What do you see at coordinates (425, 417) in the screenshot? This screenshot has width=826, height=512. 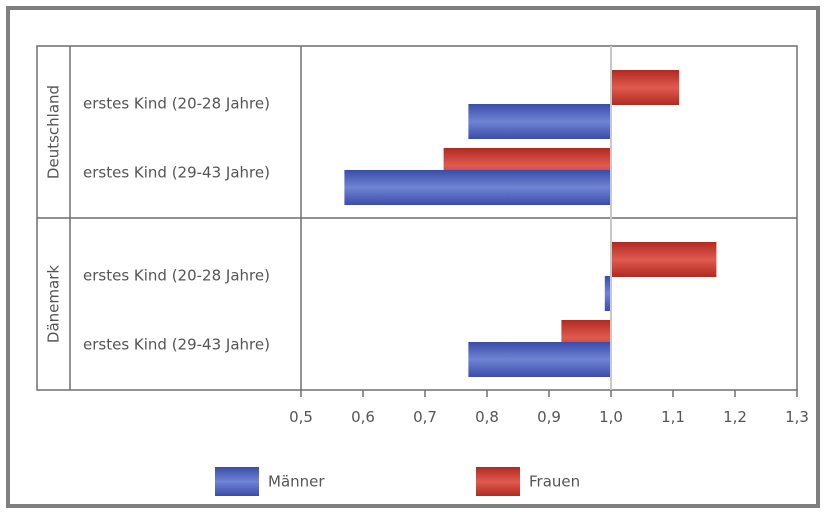 I see `x-tick-label: 0,7` at bounding box center [425, 417].